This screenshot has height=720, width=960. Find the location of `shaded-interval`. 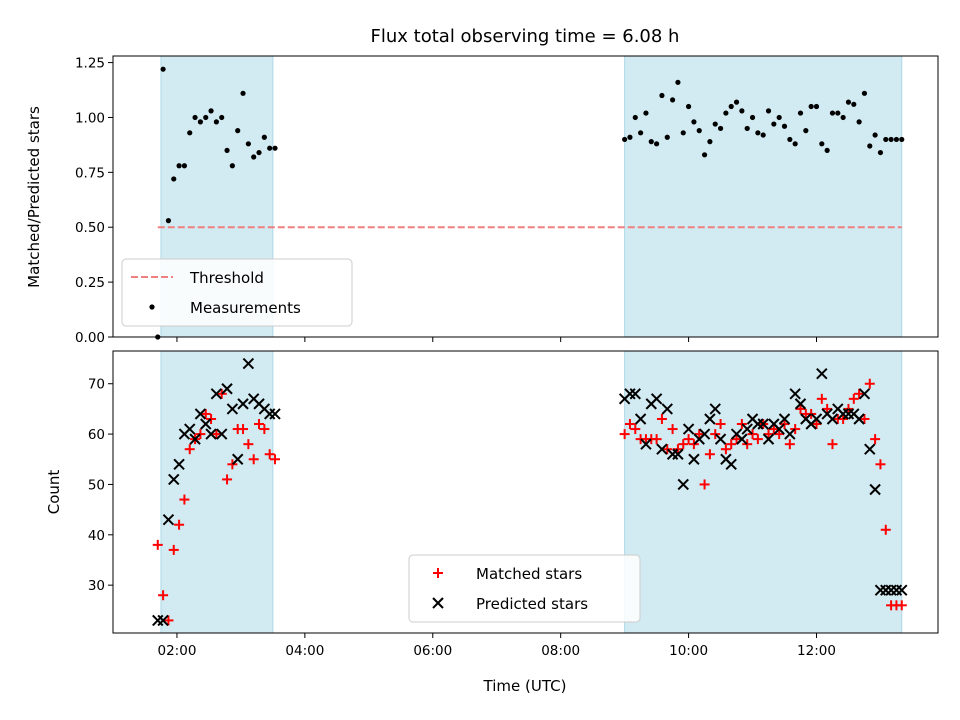

shaded-interval is located at coordinates (763, 196).